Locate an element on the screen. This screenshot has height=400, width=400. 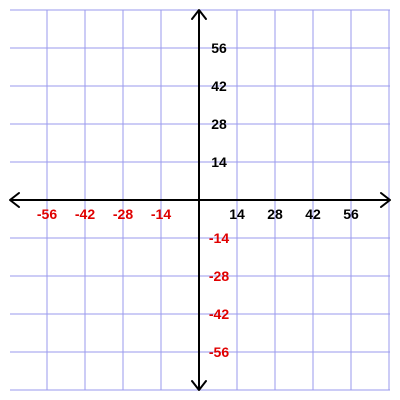
y-tick-label: -28 is located at coordinates (219, 276).